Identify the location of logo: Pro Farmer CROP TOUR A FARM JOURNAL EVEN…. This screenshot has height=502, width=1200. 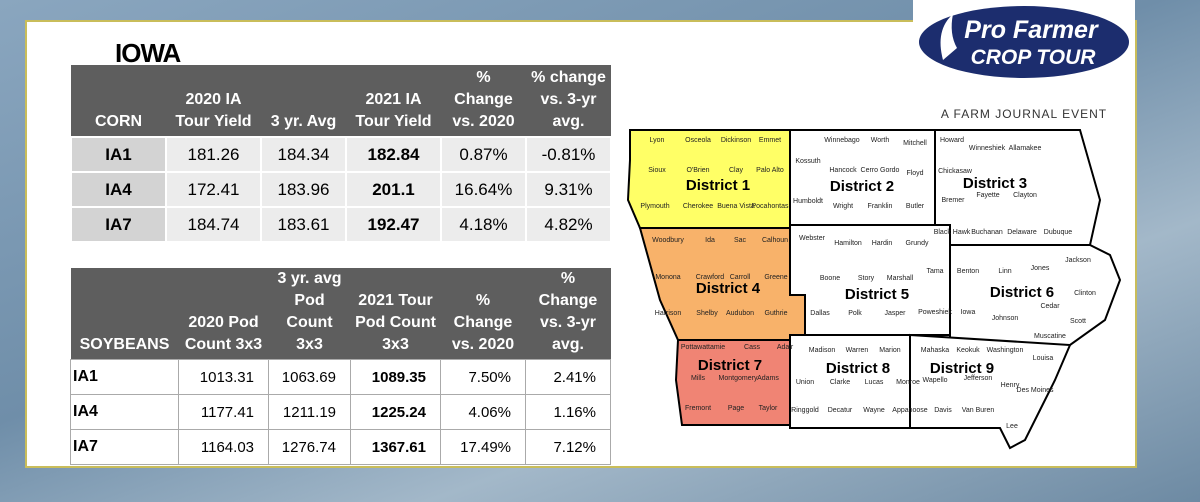
(1024, 61).